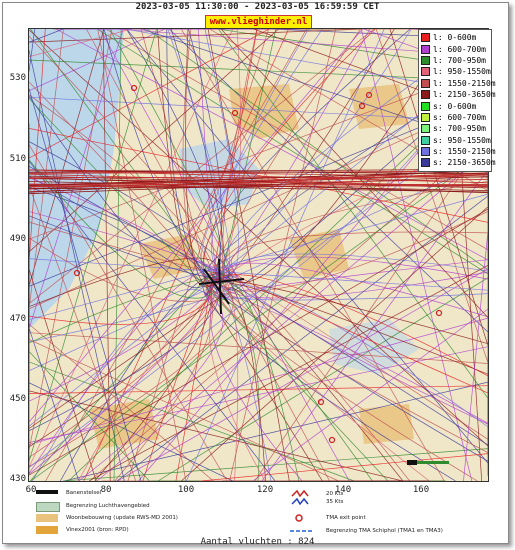  What do you see at coordinates (421, 490) in the screenshot?
I see `x-tick-160: 160` at bounding box center [421, 490].